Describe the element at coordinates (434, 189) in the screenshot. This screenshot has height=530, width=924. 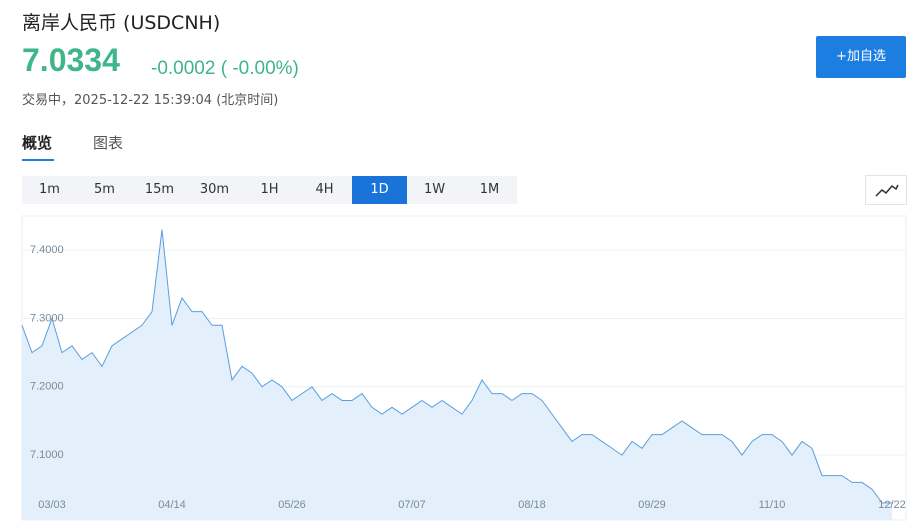
I see `timeframe-button: 1W` at that location.